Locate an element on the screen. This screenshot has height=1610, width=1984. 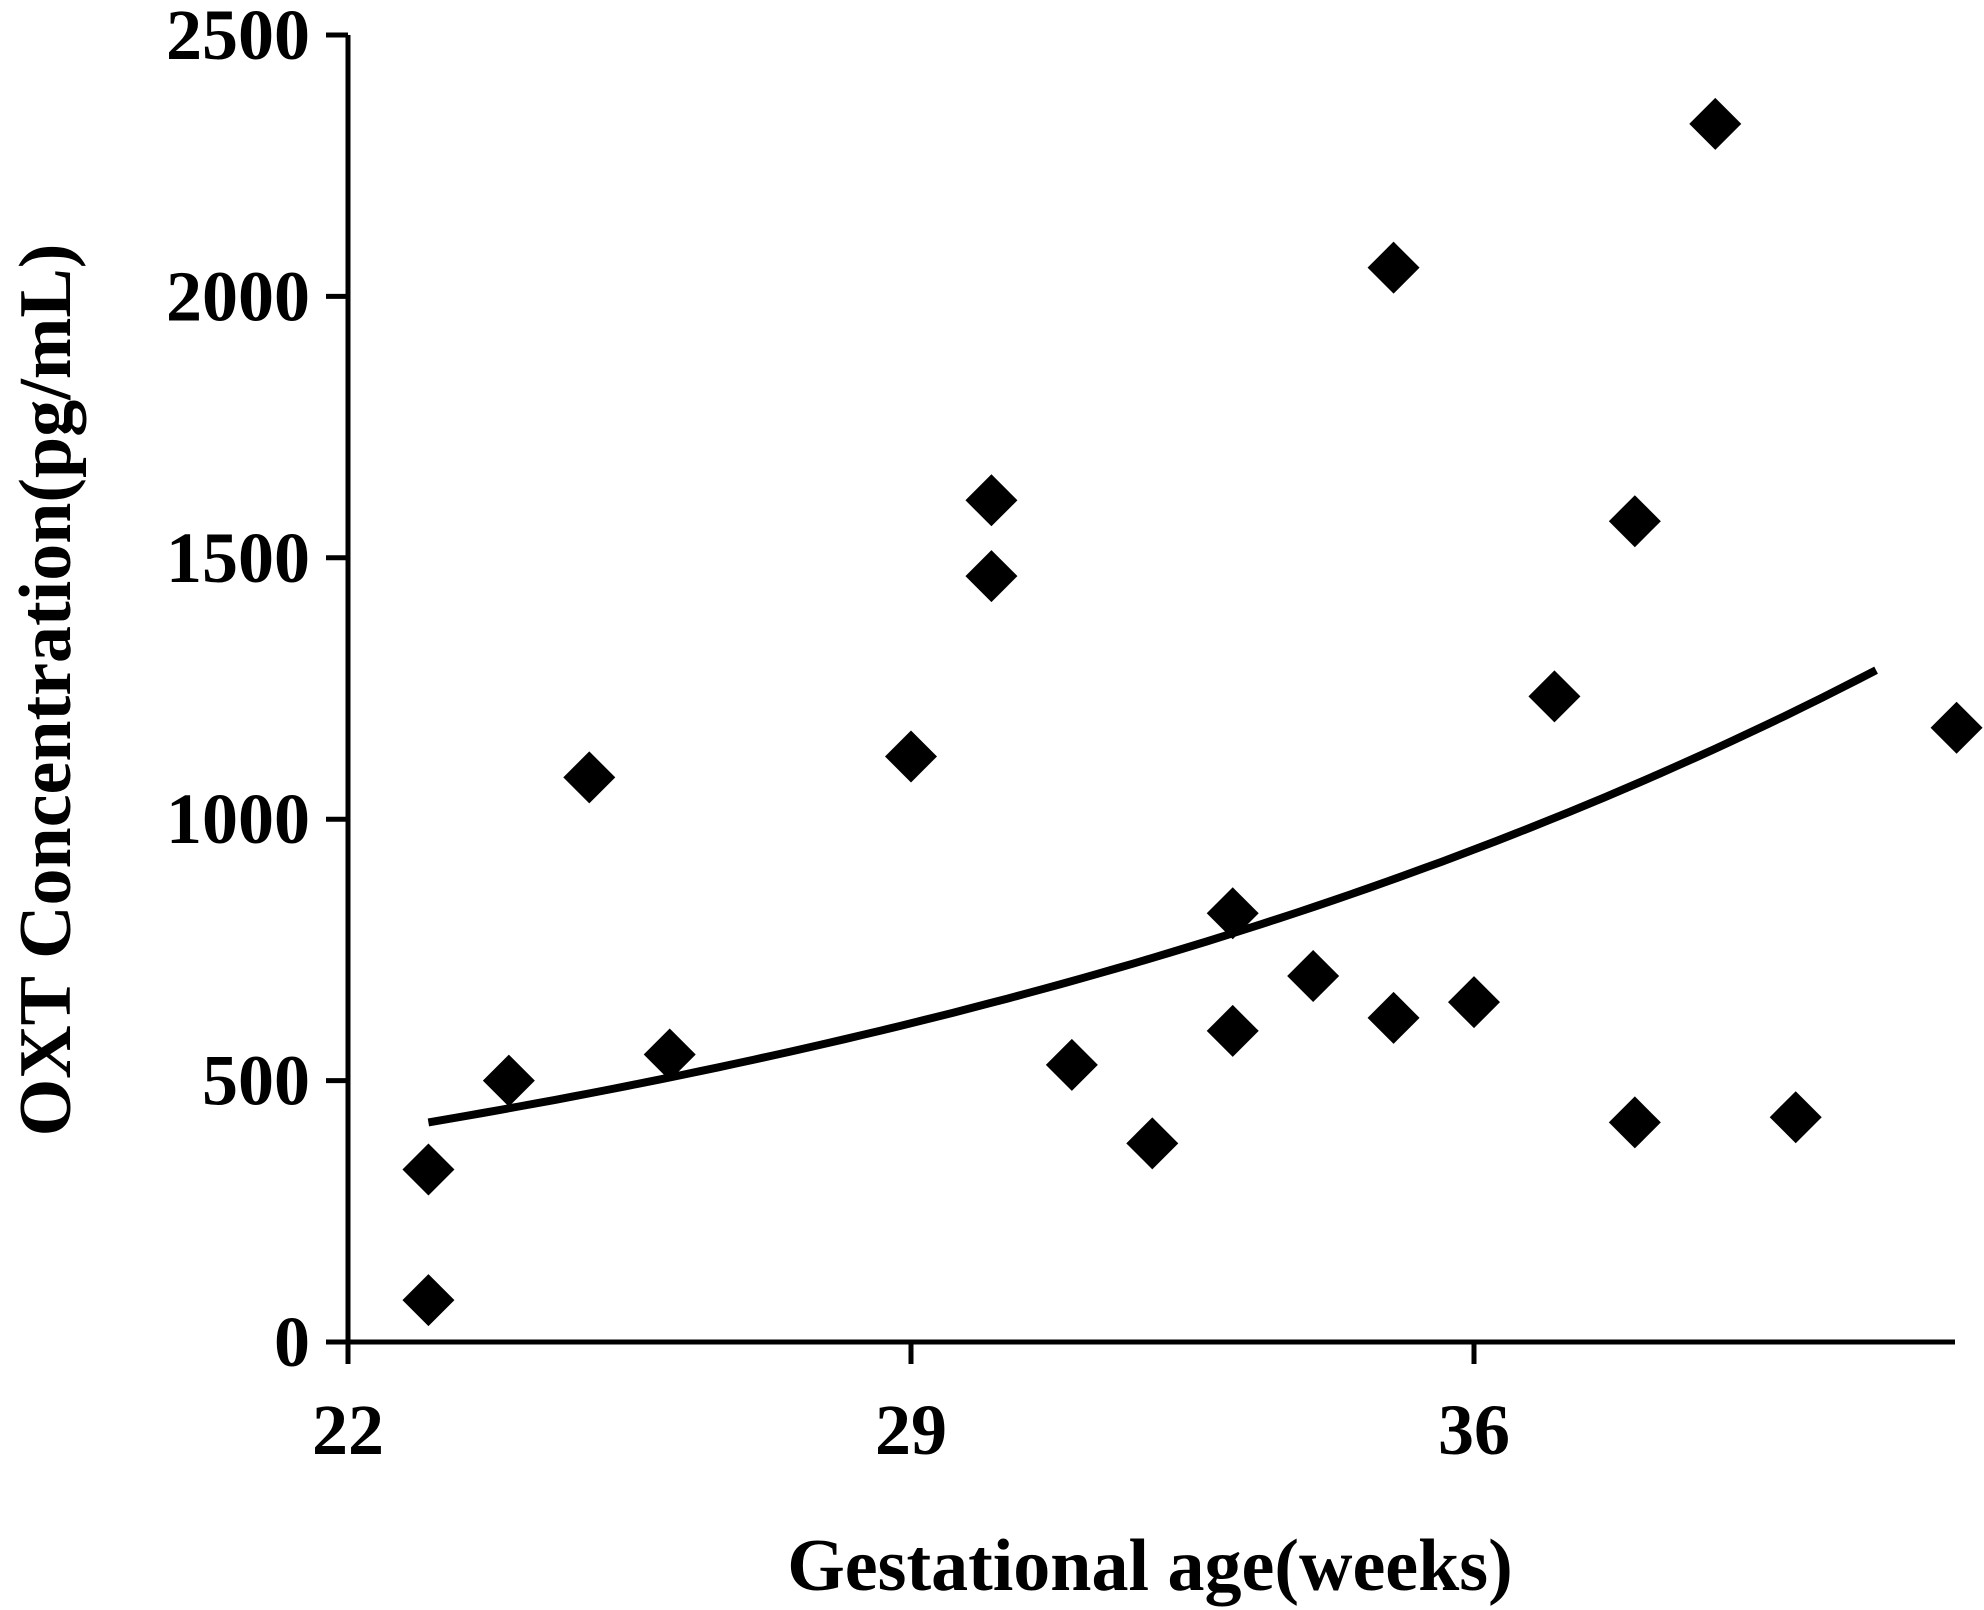
x-axis-ticks: 22 29 36 is located at coordinates (911, 1406).